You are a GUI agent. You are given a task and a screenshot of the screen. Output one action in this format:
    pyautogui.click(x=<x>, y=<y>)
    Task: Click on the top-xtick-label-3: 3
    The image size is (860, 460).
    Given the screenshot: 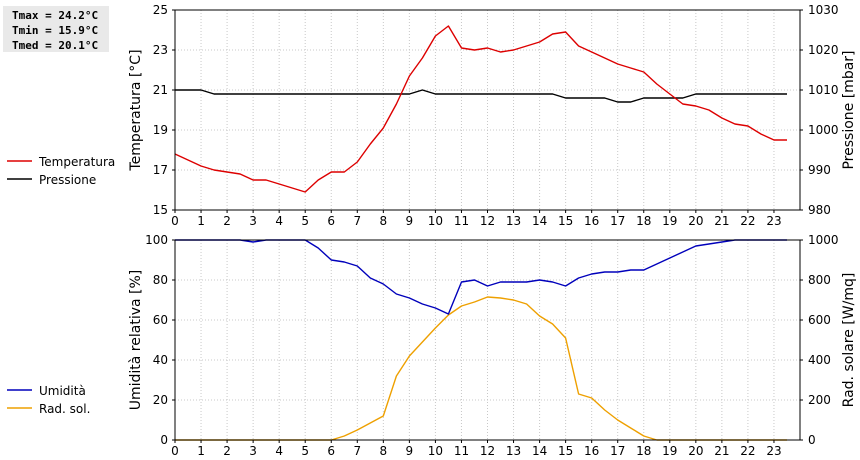 What is the action you would take?
    pyautogui.click(x=253, y=221)
    